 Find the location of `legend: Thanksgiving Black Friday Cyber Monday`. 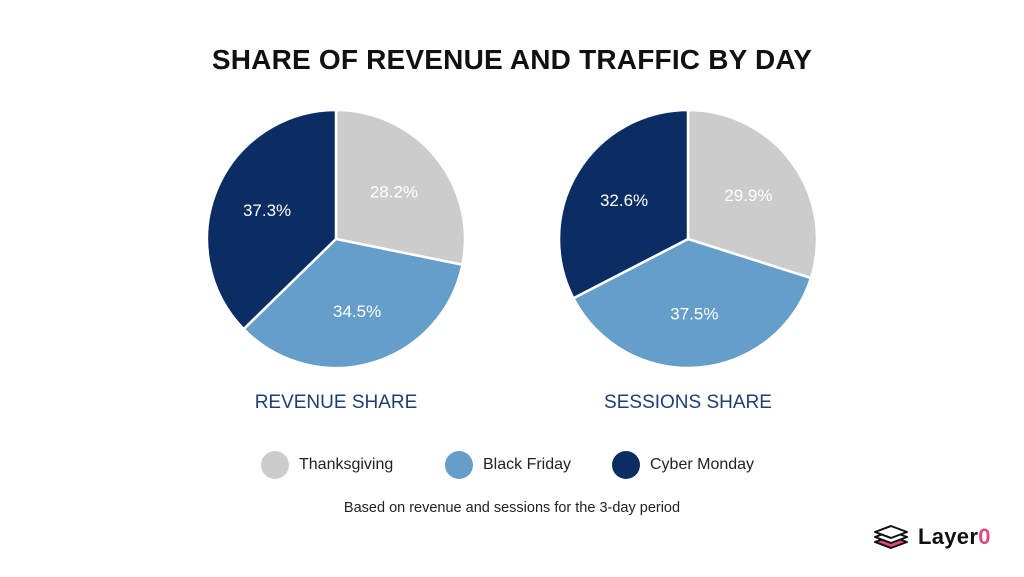

legend: Thanksgiving Black Friday Cyber Monday is located at coordinates (512, 465).